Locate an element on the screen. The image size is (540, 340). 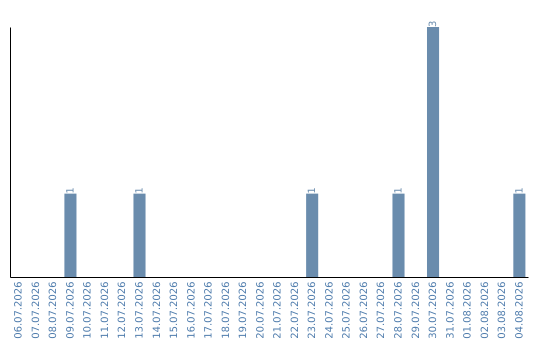
x-tick-label: 06.07.2026 is located at coordinates (19, 310).